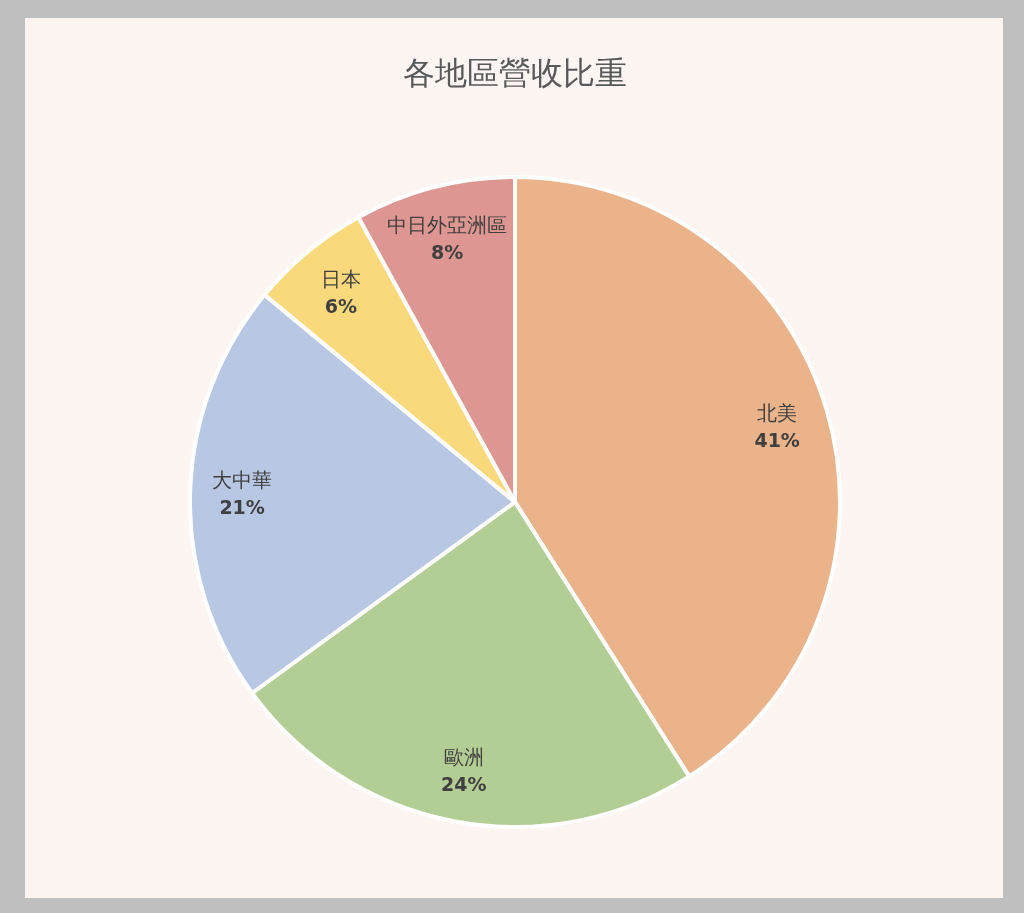  What do you see at coordinates (447, 224) in the screenshot?
I see `slice-label: 中日外亞洲區` at bounding box center [447, 224].